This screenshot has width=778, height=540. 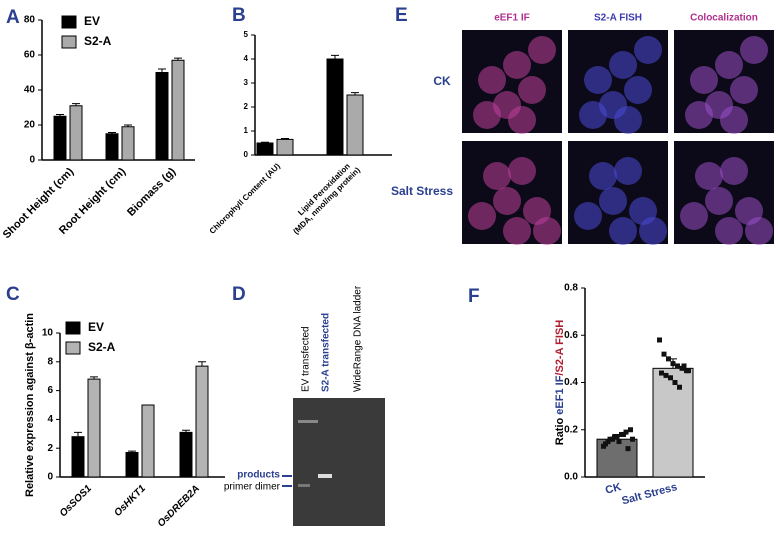 I want to click on y-tick-label: 6, so click(x=50, y=390).